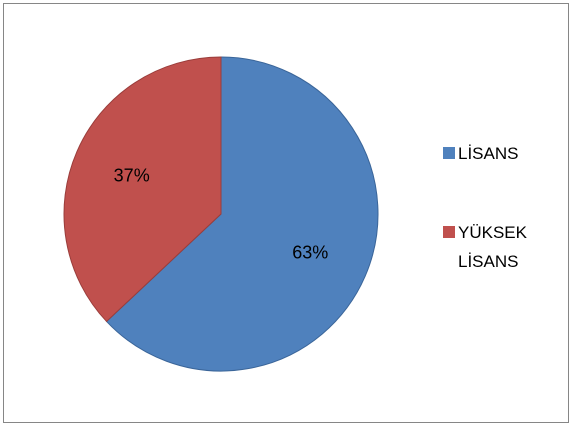 This screenshot has width=573, height=427. Describe the element at coordinates (485, 207) in the screenshot. I see `legend: LİSANS YÜKSEK LİSANS` at that location.